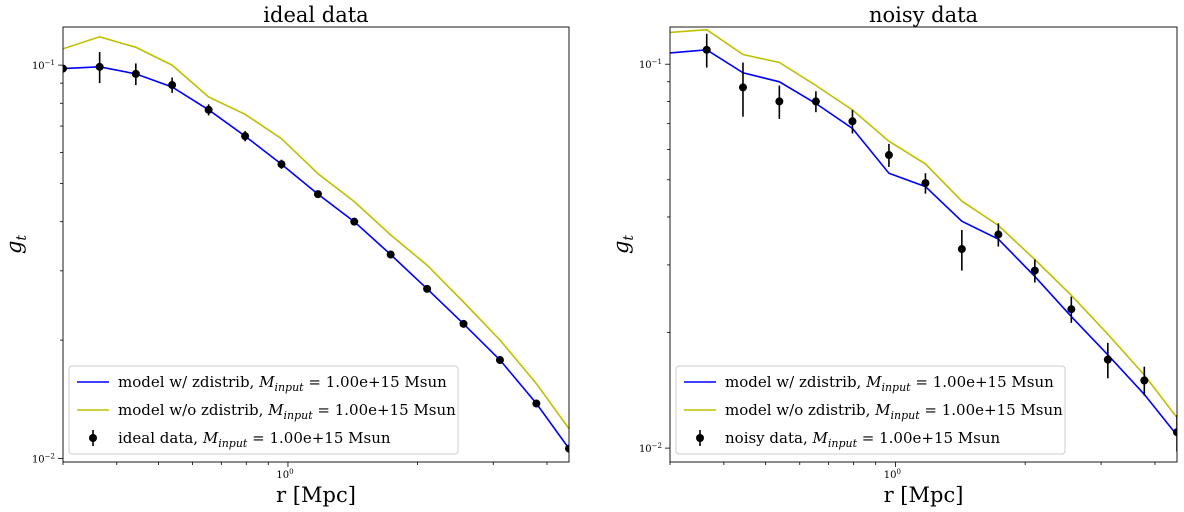  Describe the element at coordinates (923, 15) in the screenshot. I see `chart-title: noisy data` at that location.